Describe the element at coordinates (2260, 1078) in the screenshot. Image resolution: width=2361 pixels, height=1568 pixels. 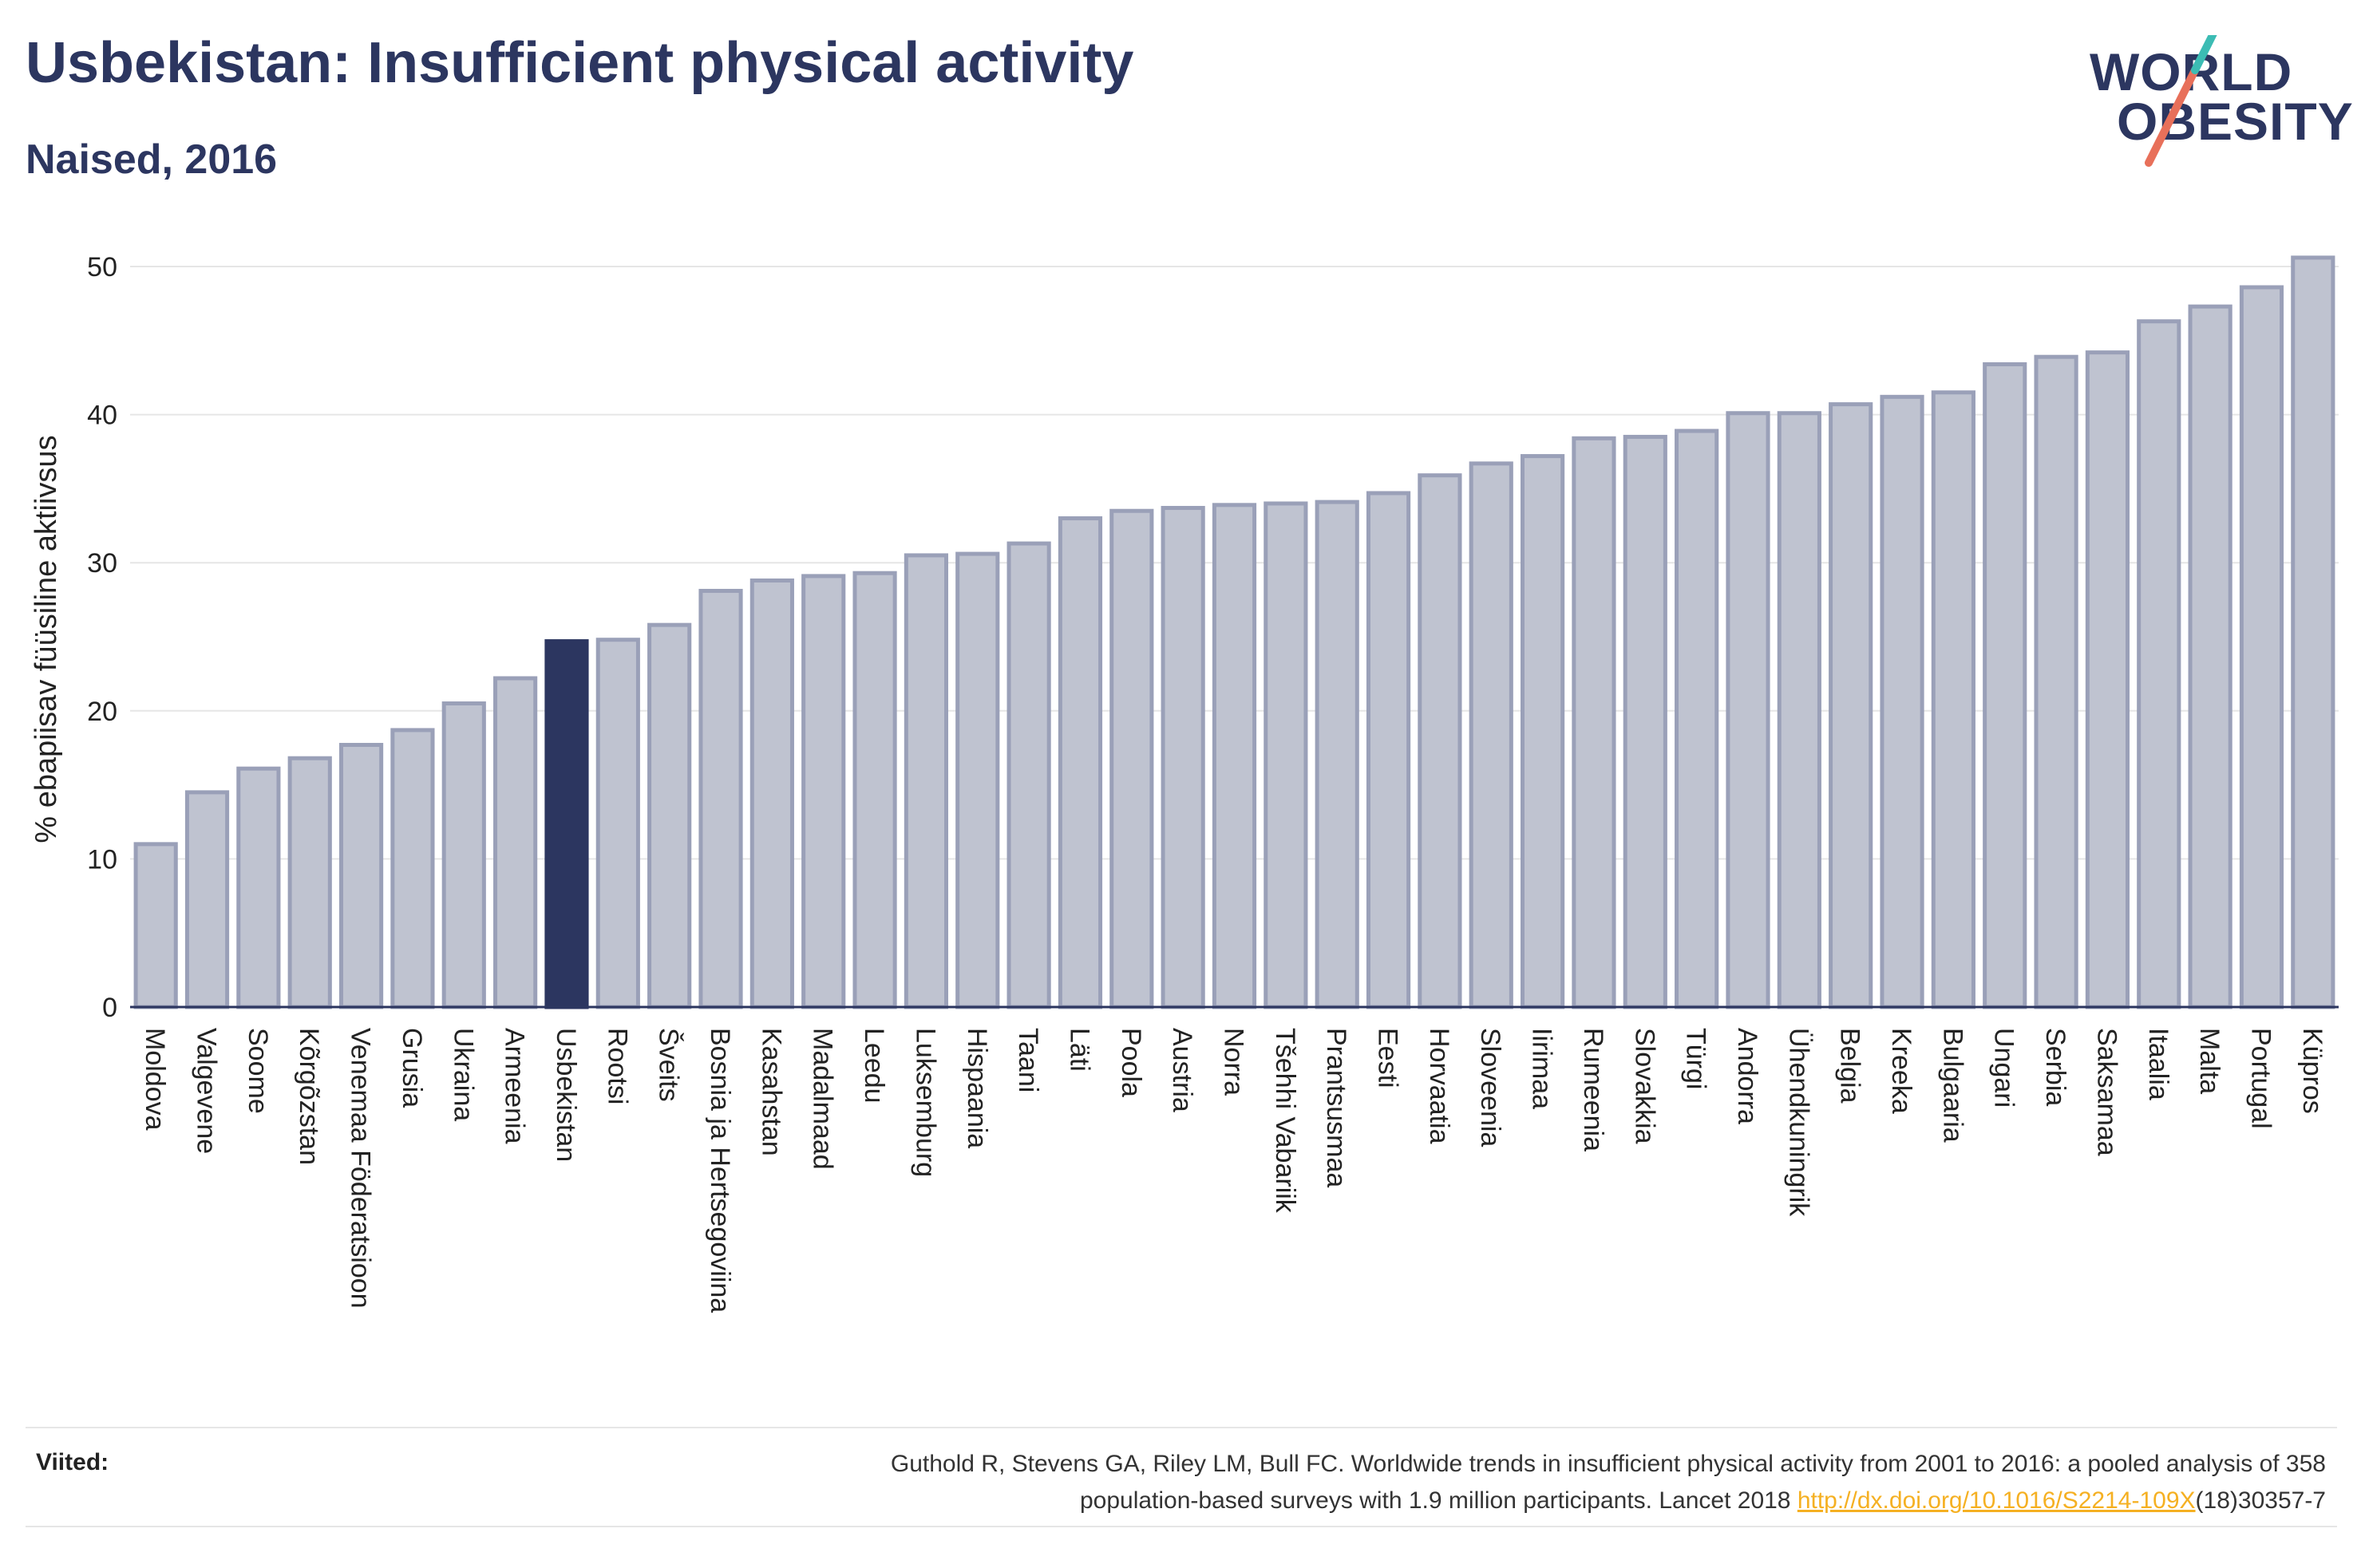
I see `x-tick-label: Portugal` at that location.